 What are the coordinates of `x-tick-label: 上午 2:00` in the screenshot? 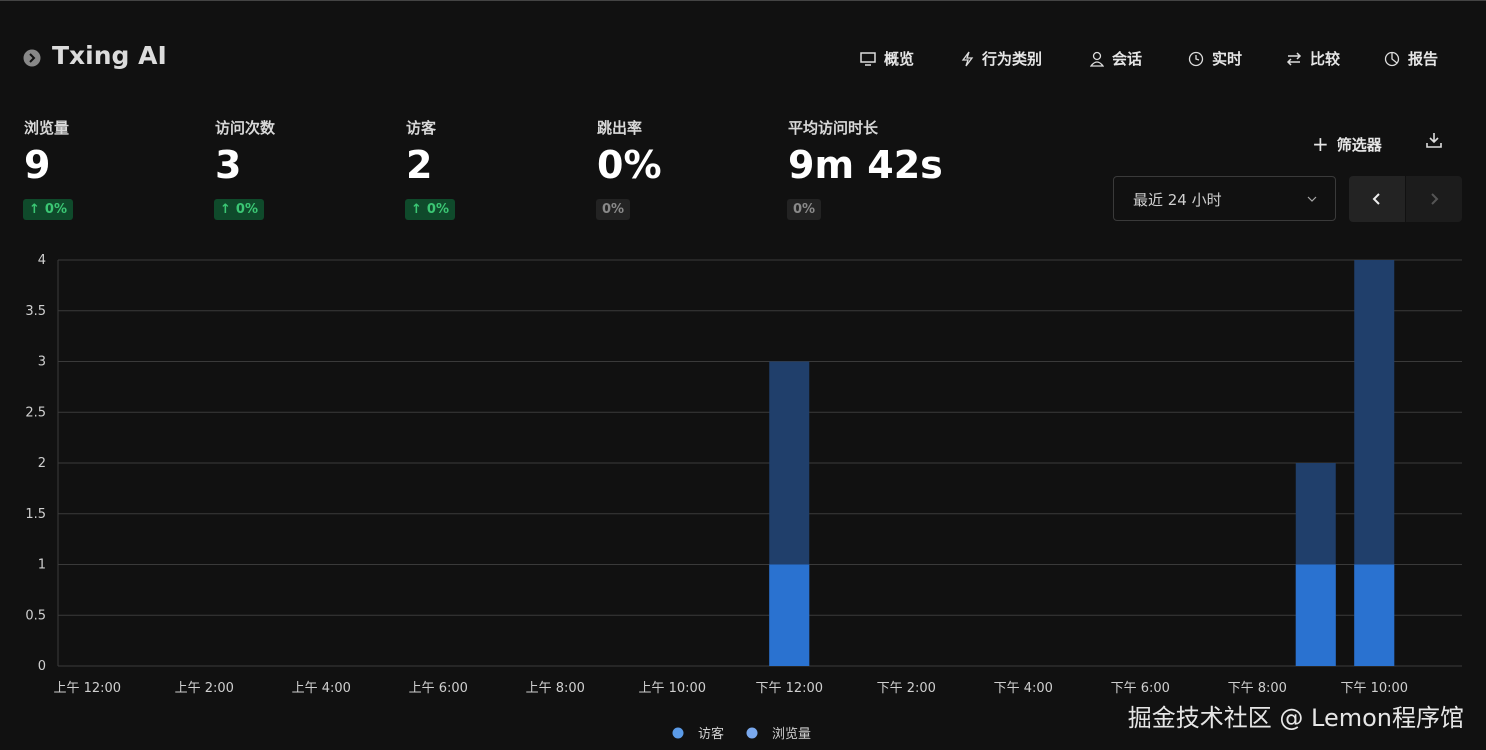 It's located at (204, 688).